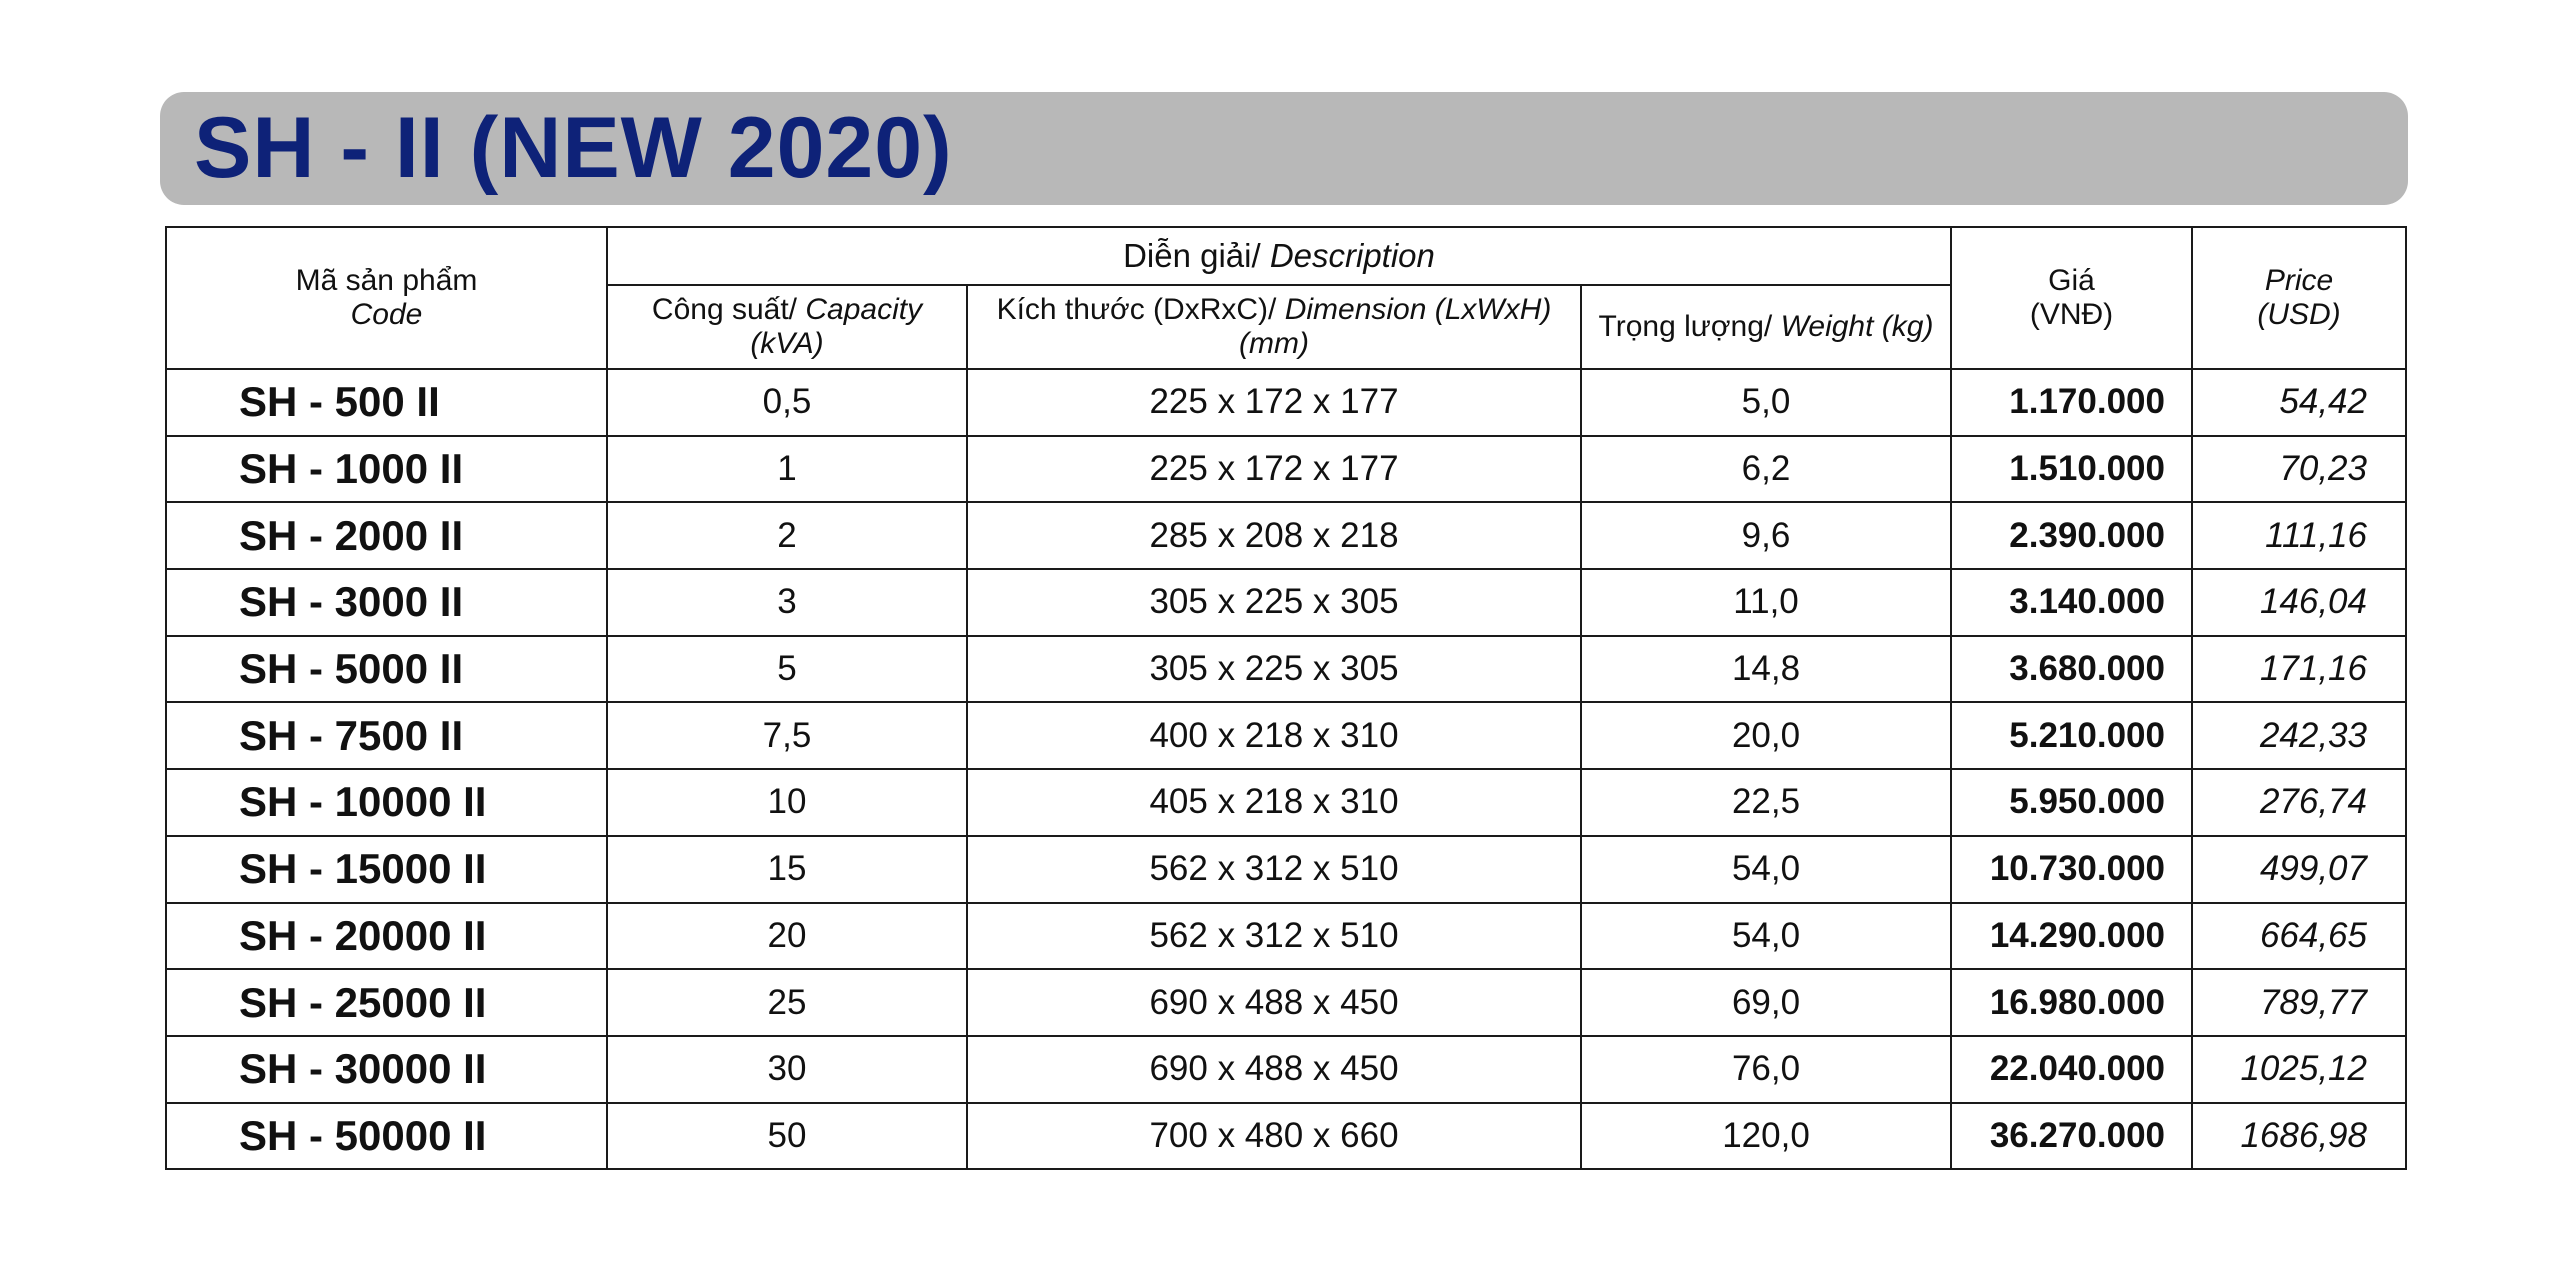 The image size is (2560, 1272). What do you see at coordinates (1274, 1136) in the screenshot?
I see `dimension-value: 700 x 480 x 660` at bounding box center [1274, 1136].